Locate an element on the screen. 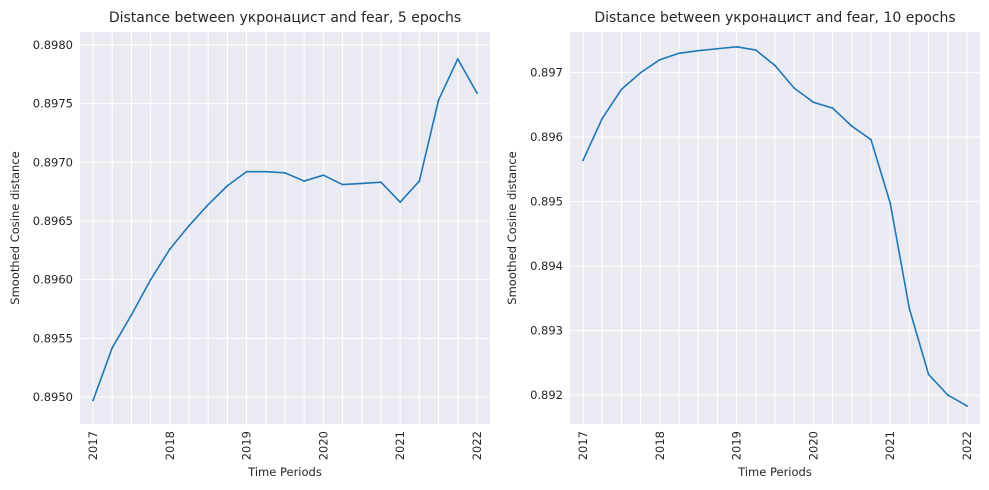 The height and width of the screenshot is (490, 989). x-tick-label-left: 2021 is located at coordinates (400, 445).